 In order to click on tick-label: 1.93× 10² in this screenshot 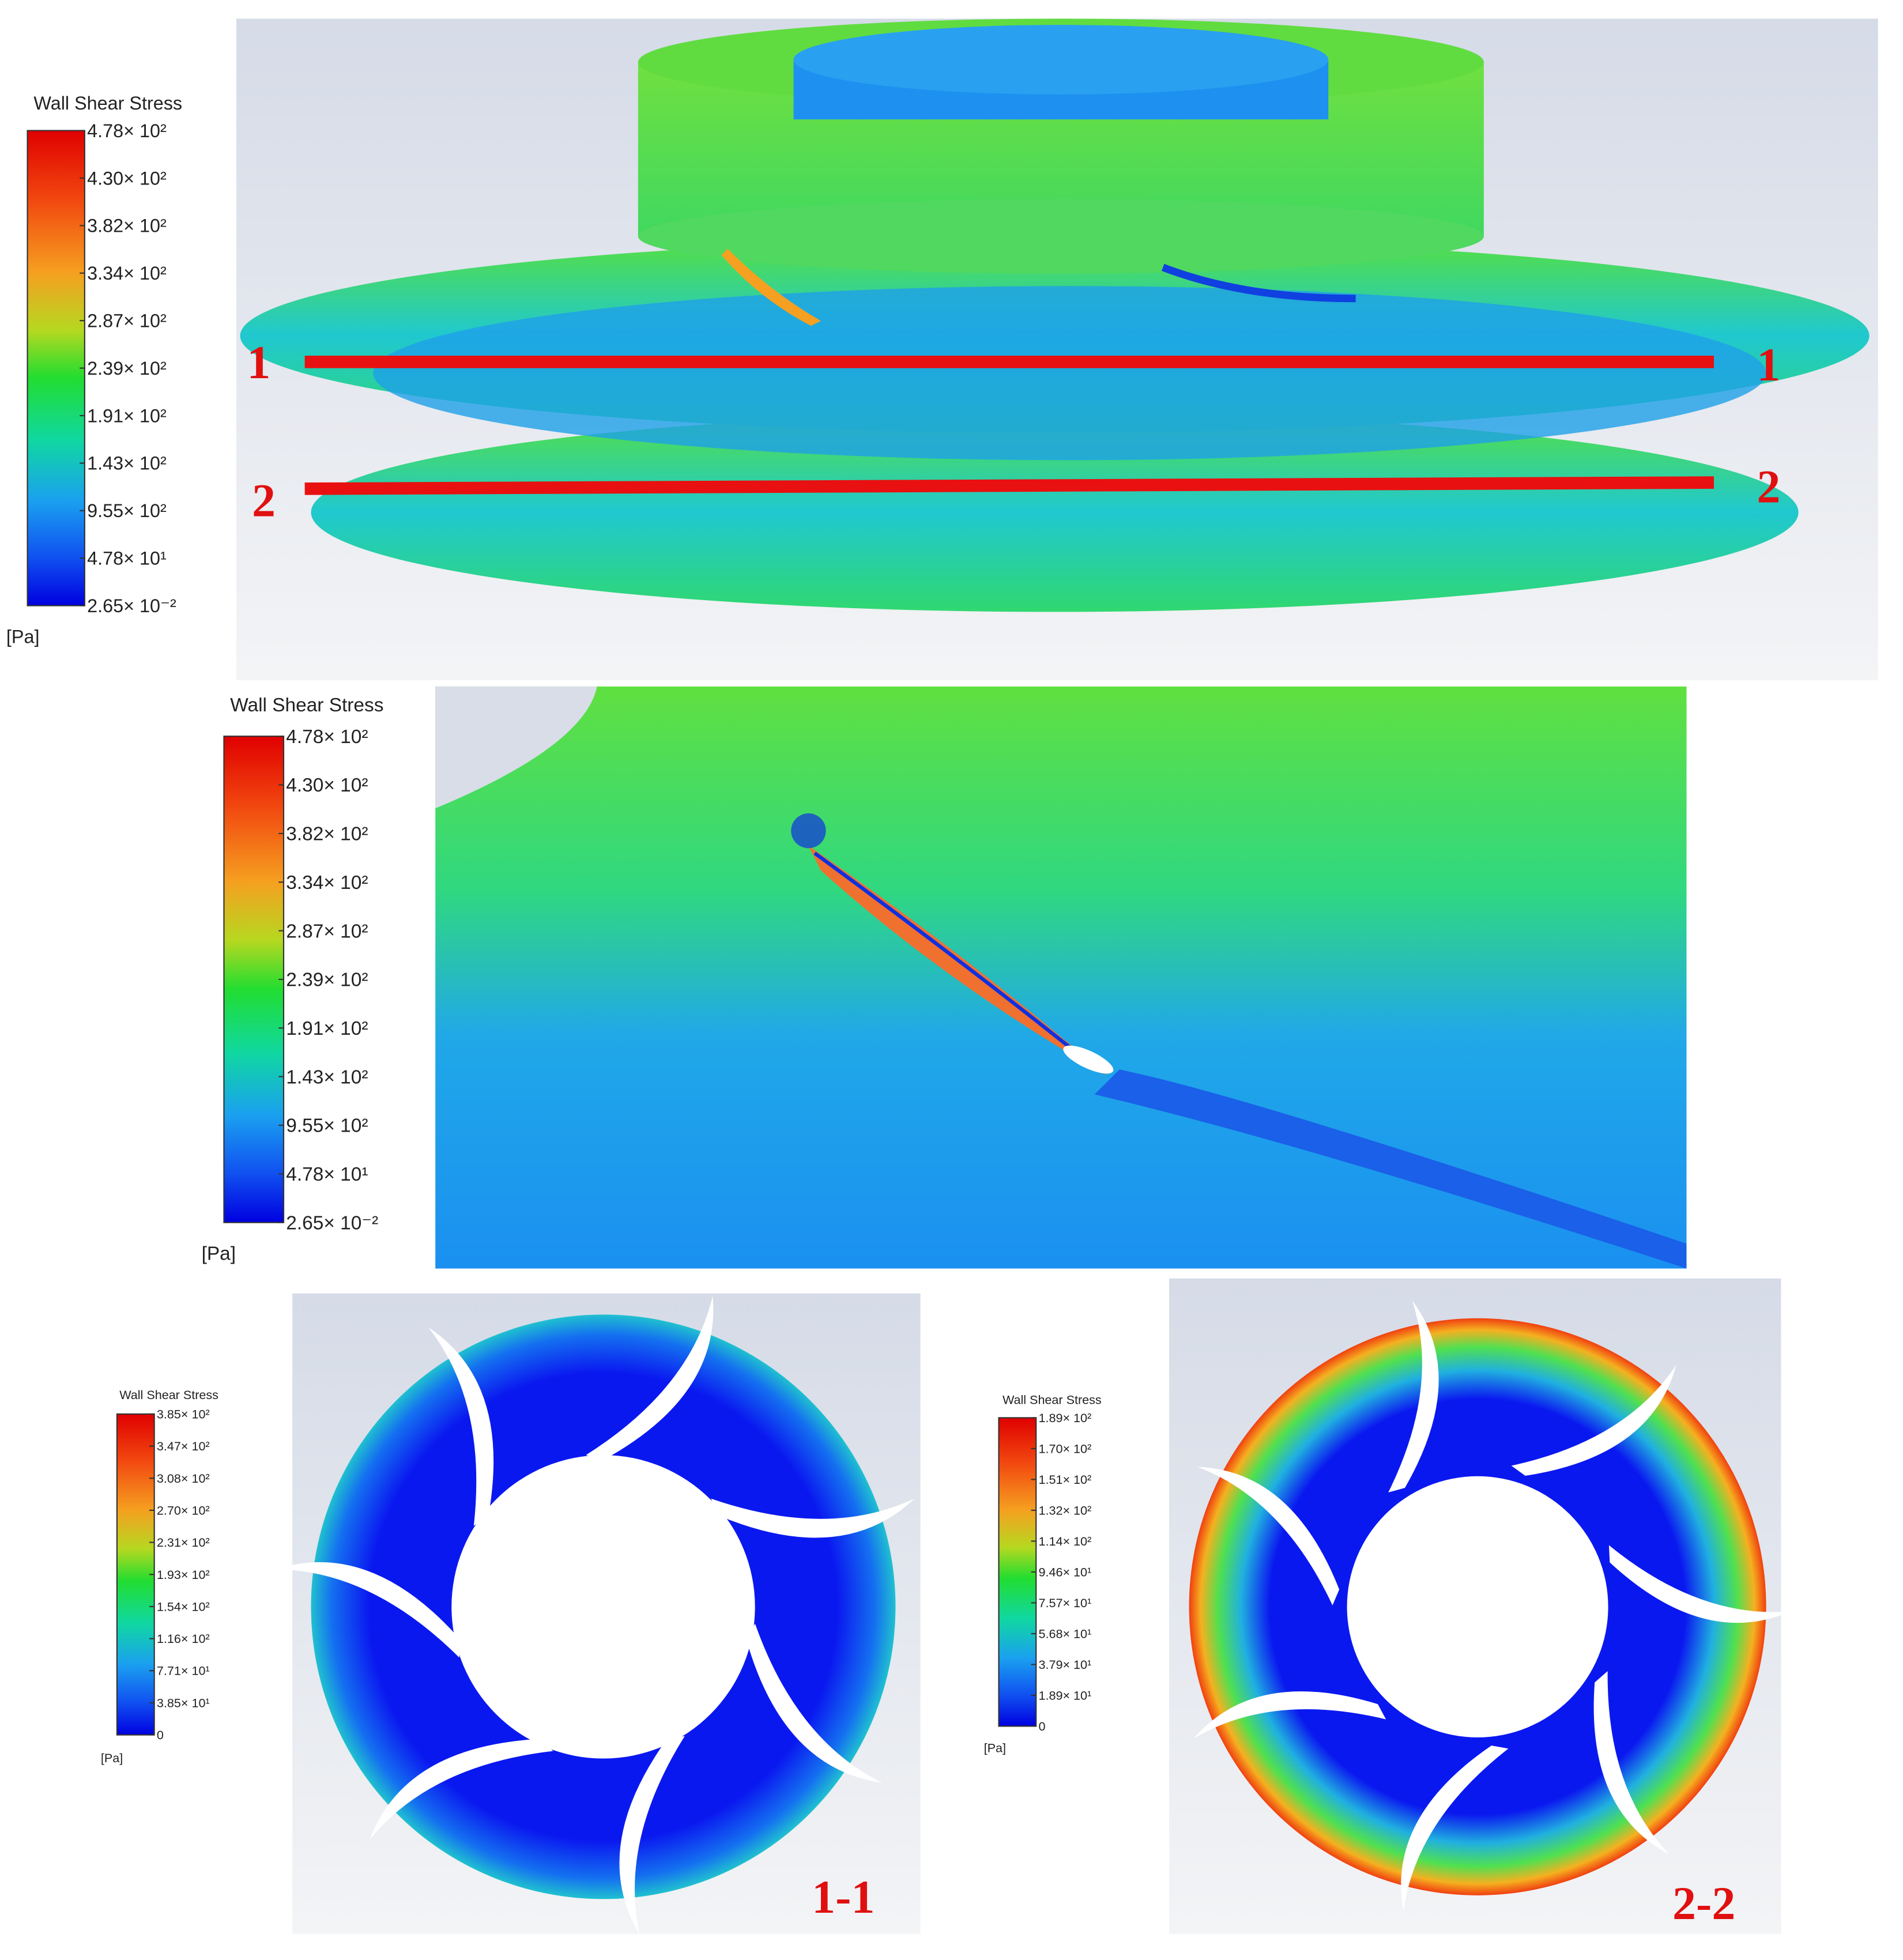, I will do `click(183, 1574)`.